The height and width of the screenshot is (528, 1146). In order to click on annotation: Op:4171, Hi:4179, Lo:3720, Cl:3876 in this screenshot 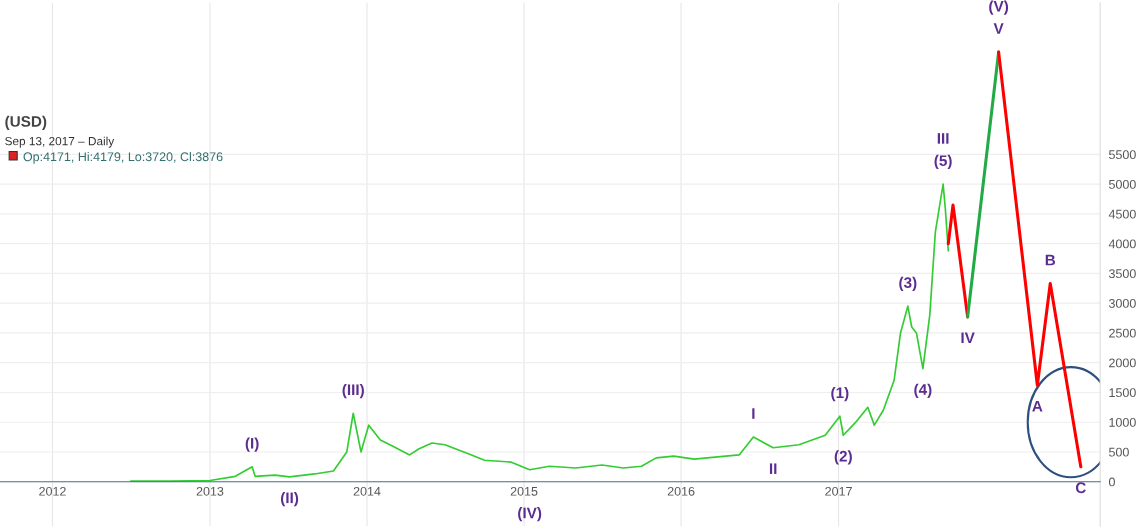, I will do `click(123, 157)`.